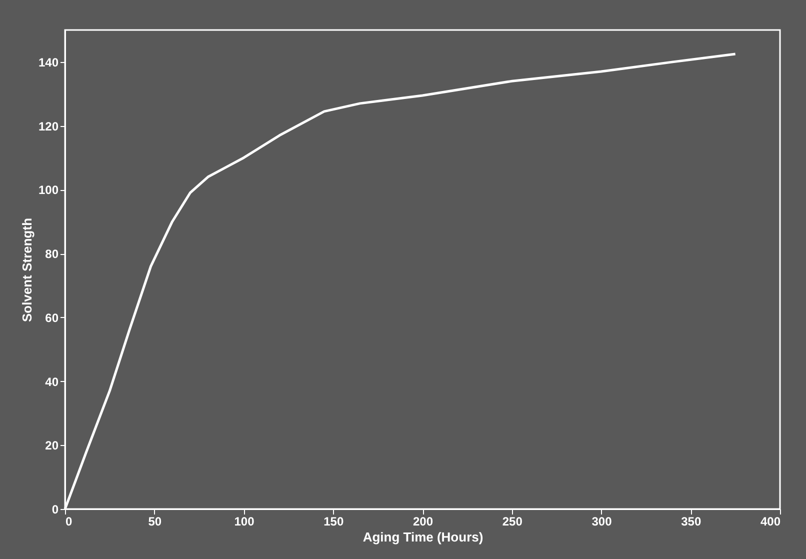 This screenshot has height=559, width=806. What do you see at coordinates (244, 521) in the screenshot?
I see `x-tick-label: 100` at bounding box center [244, 521].